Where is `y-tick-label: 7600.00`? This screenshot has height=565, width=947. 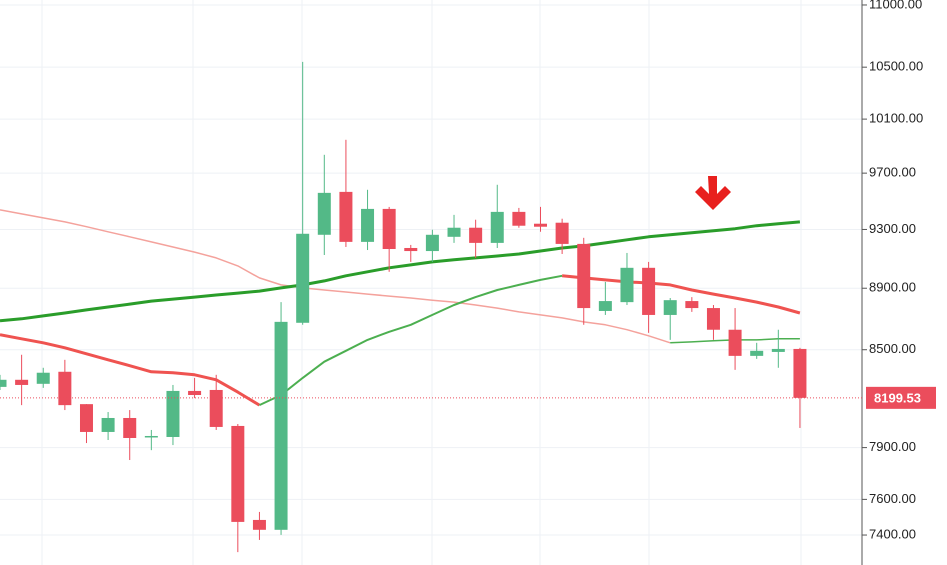 y-tick-label: 7600.00 is located at coordinates (892, 498).